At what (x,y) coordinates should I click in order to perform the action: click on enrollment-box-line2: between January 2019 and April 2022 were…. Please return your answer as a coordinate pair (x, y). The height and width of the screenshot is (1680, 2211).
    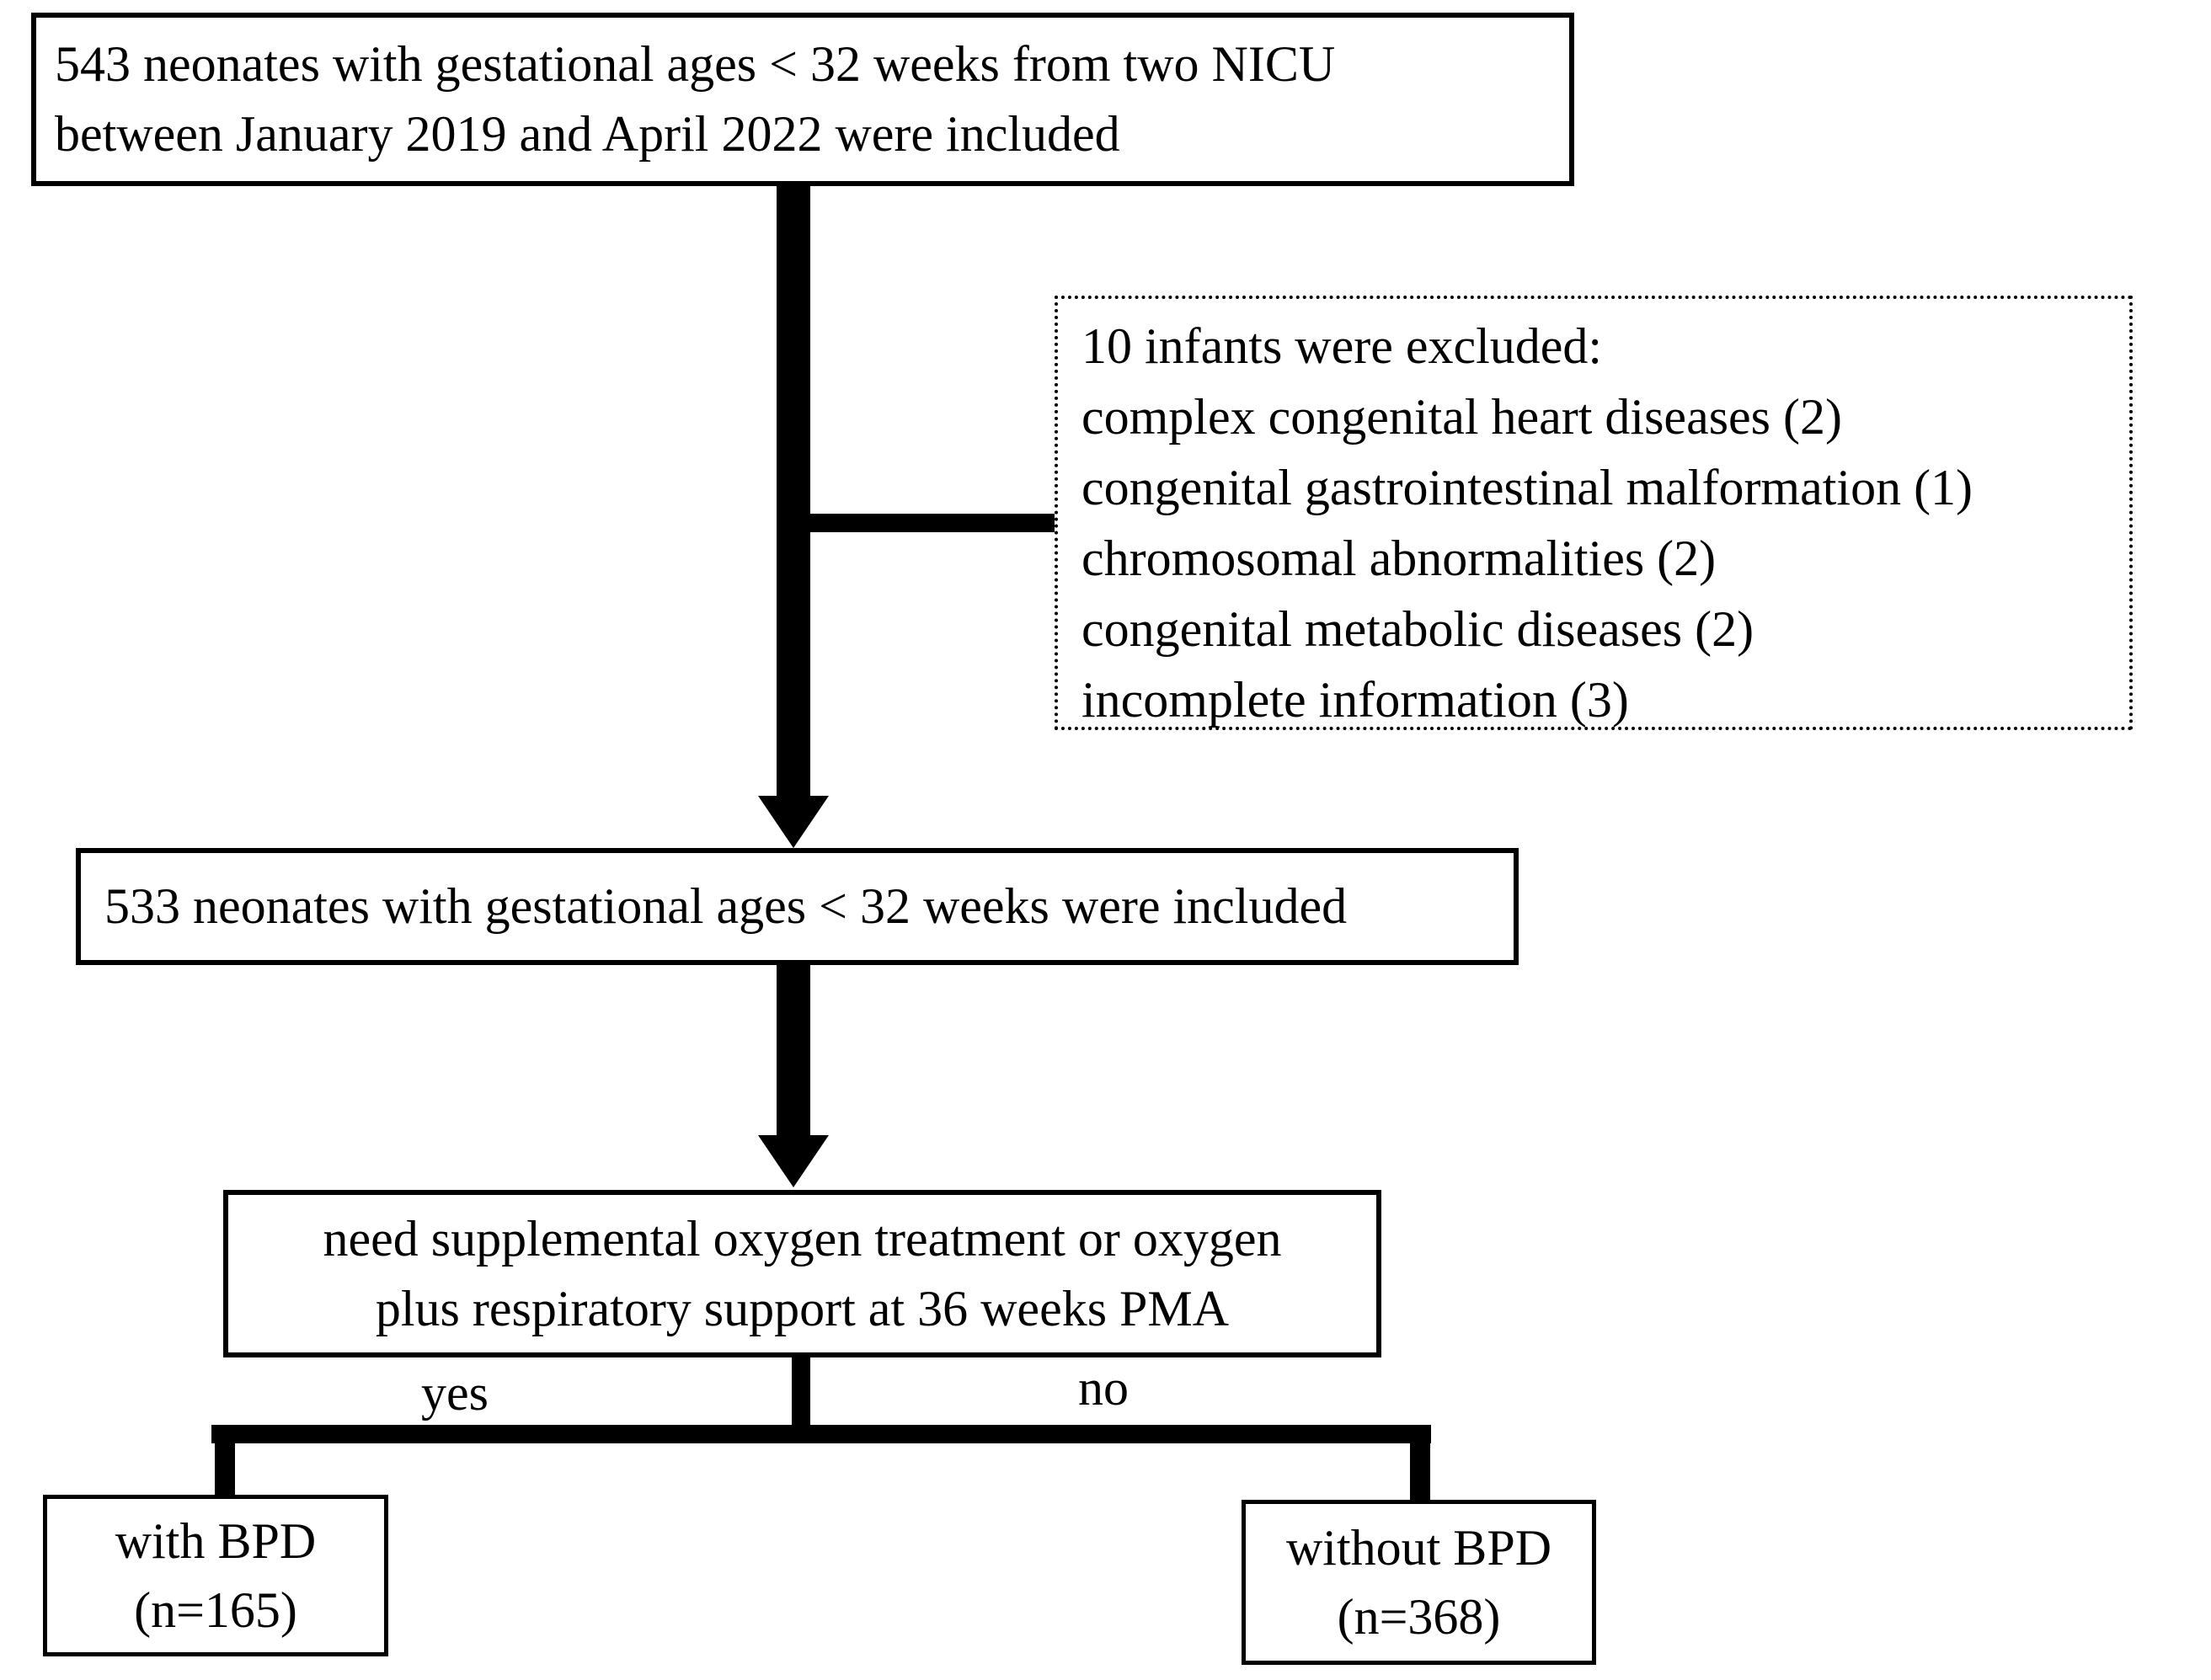
    Looking at the image, I should click on (587, 134).